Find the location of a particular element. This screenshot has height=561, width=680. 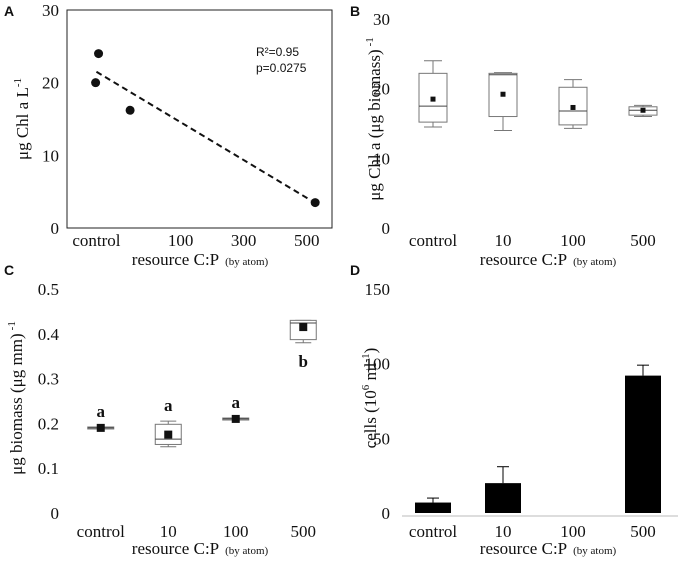

panel-c-xtick-3: 500 is located at coordinates (304, 531).